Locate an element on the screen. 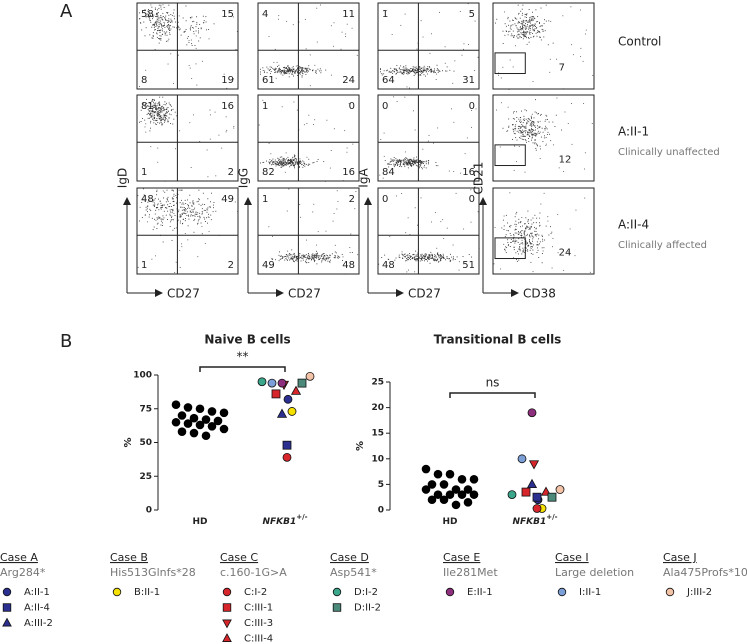  quadrant-value: 31 is located at coordinates (468, 80).